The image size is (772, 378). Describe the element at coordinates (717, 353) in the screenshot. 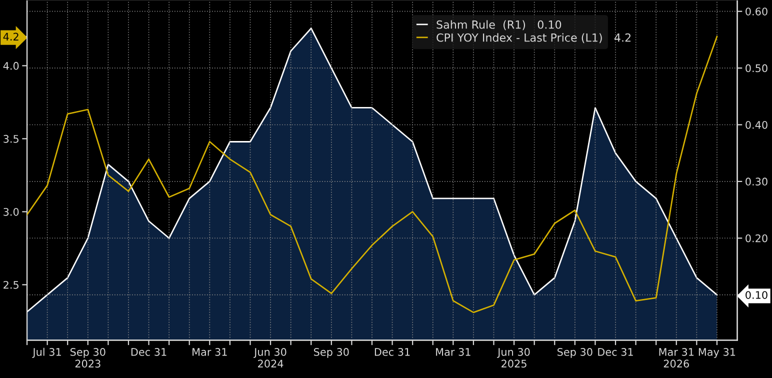

I see `x-tick-label: May 31` at that location.